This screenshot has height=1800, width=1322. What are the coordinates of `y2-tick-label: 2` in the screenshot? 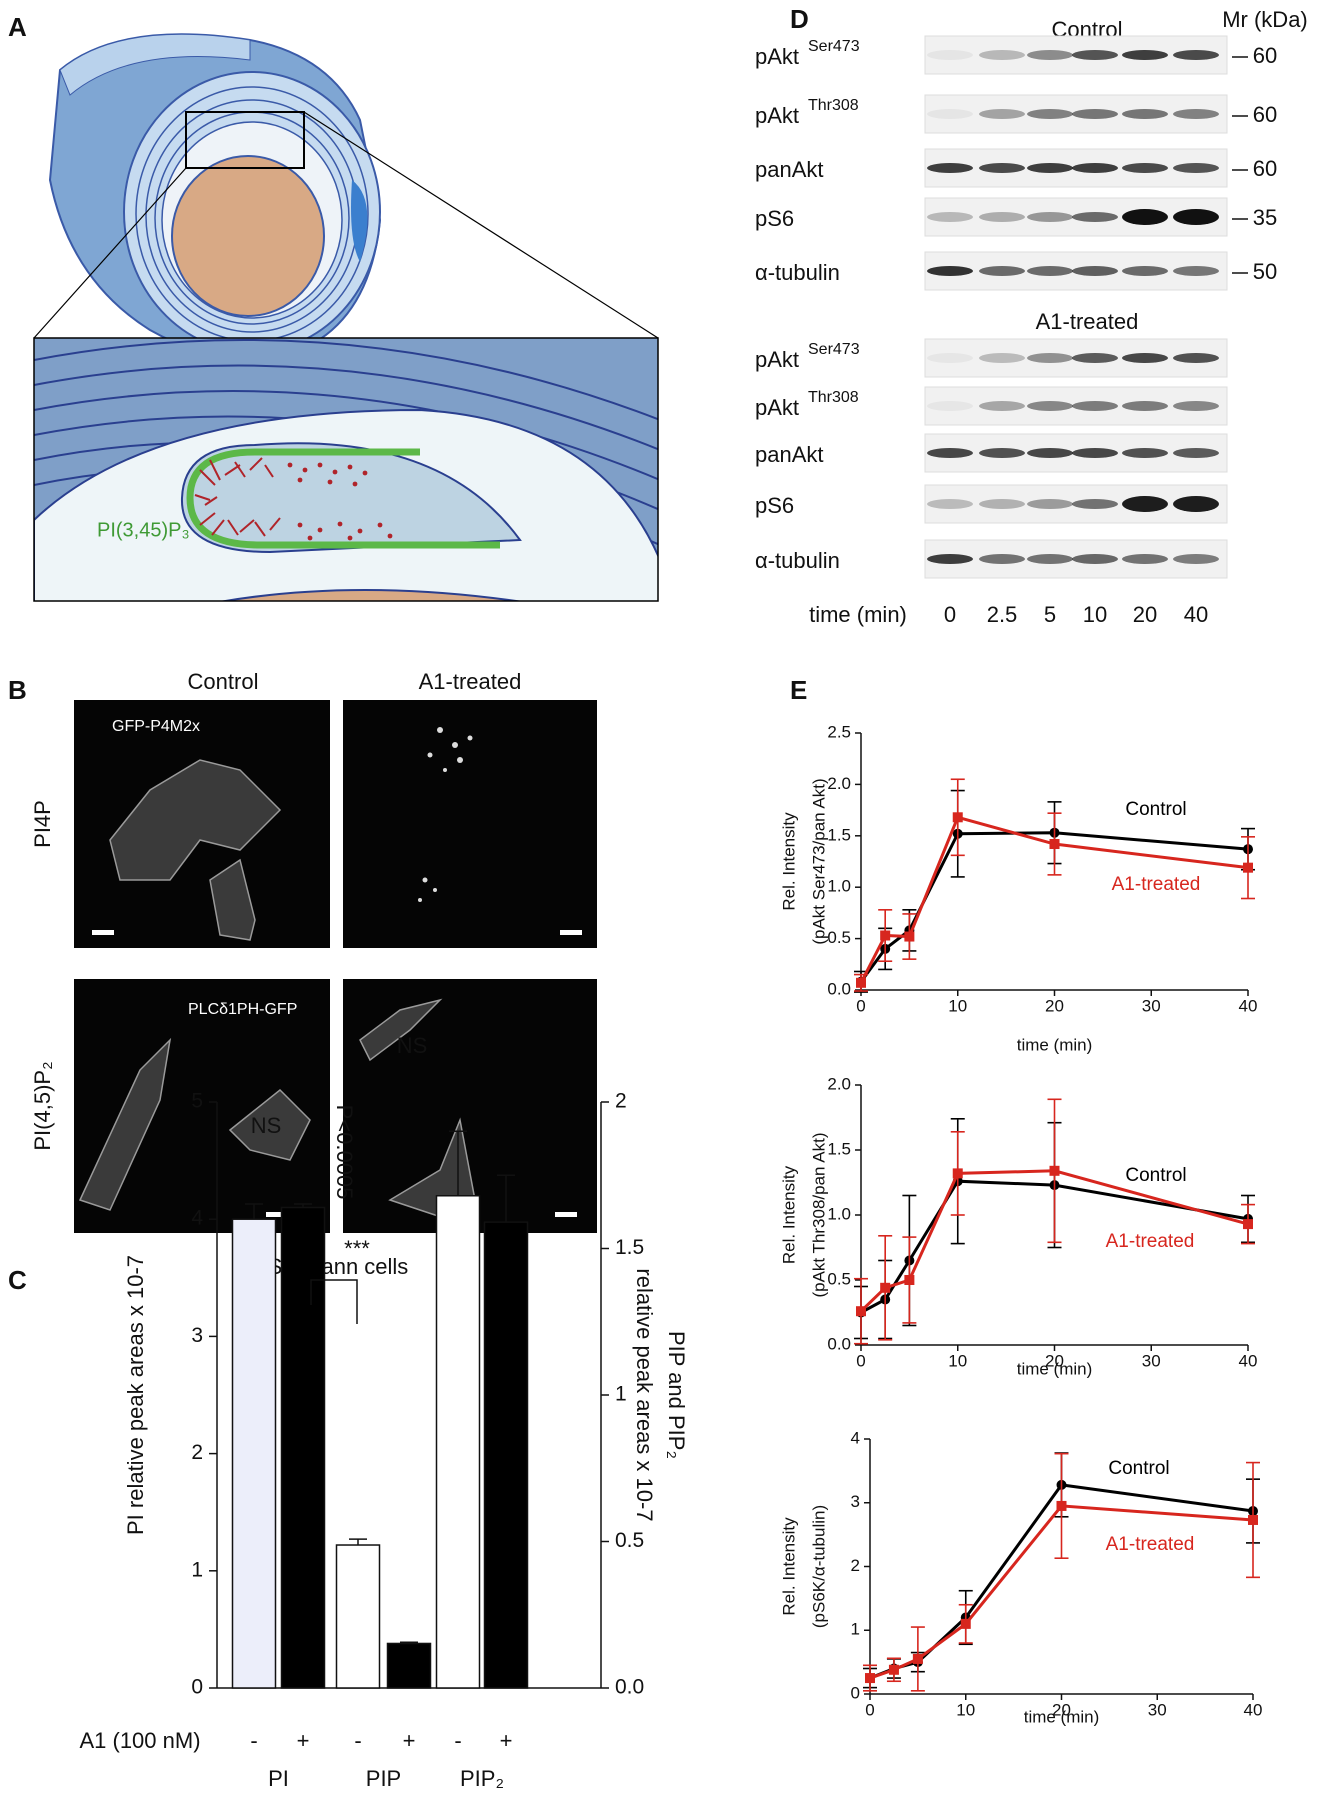 It's located at (621, 1101).